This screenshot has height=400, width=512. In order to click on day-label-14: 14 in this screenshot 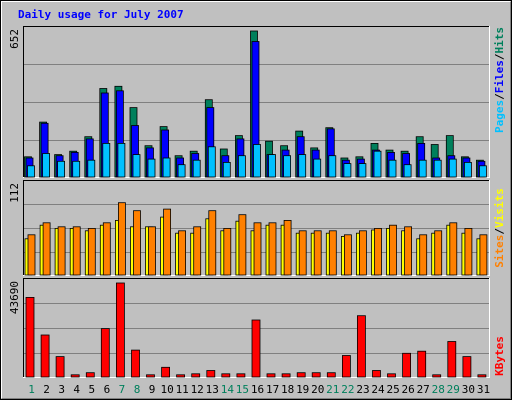, I will do `click(228, 389)`.